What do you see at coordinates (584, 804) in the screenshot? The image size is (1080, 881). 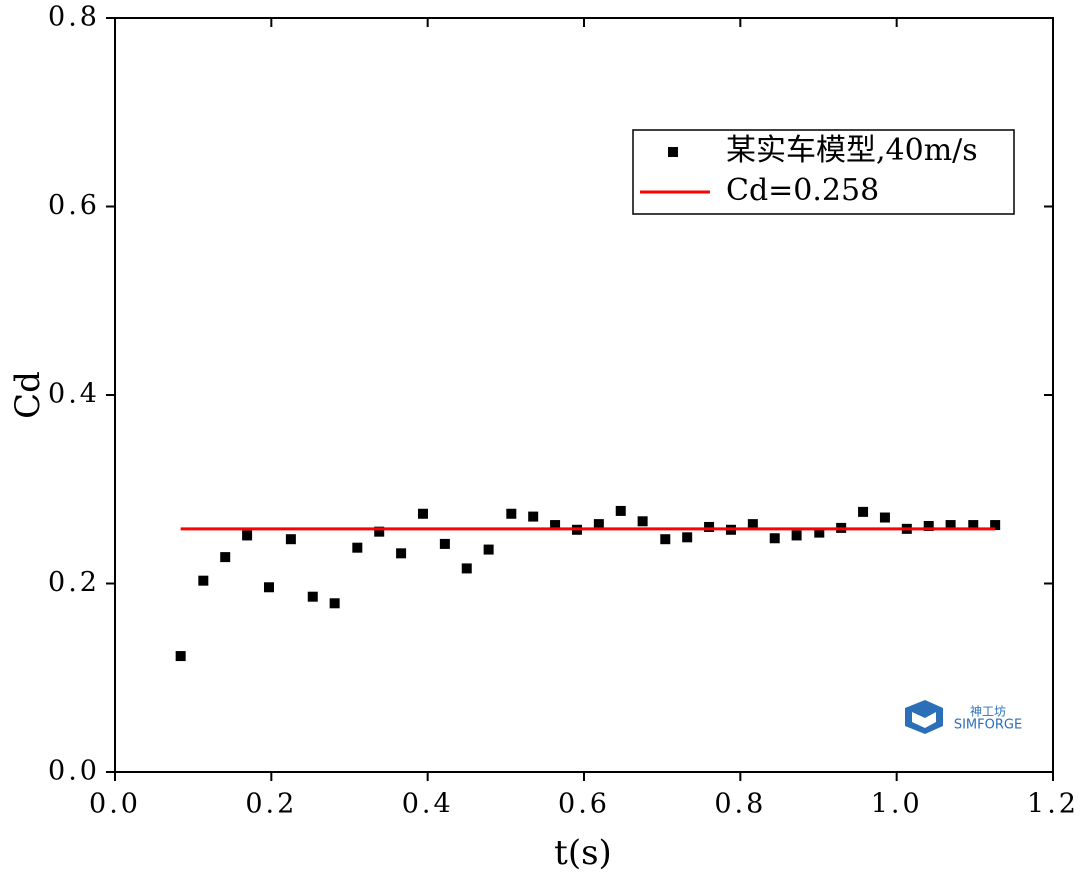 I see `x-tick-label: 0.6` at bounding box center [584, 804].